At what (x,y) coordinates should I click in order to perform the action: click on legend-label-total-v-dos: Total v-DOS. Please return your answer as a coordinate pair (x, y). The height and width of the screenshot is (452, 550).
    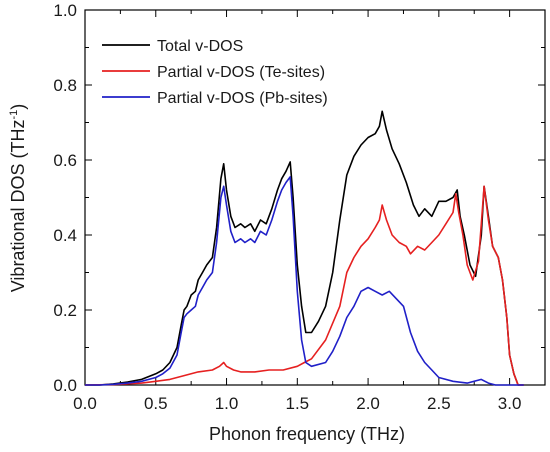
    Looking at the image, I should click on (200, 46).